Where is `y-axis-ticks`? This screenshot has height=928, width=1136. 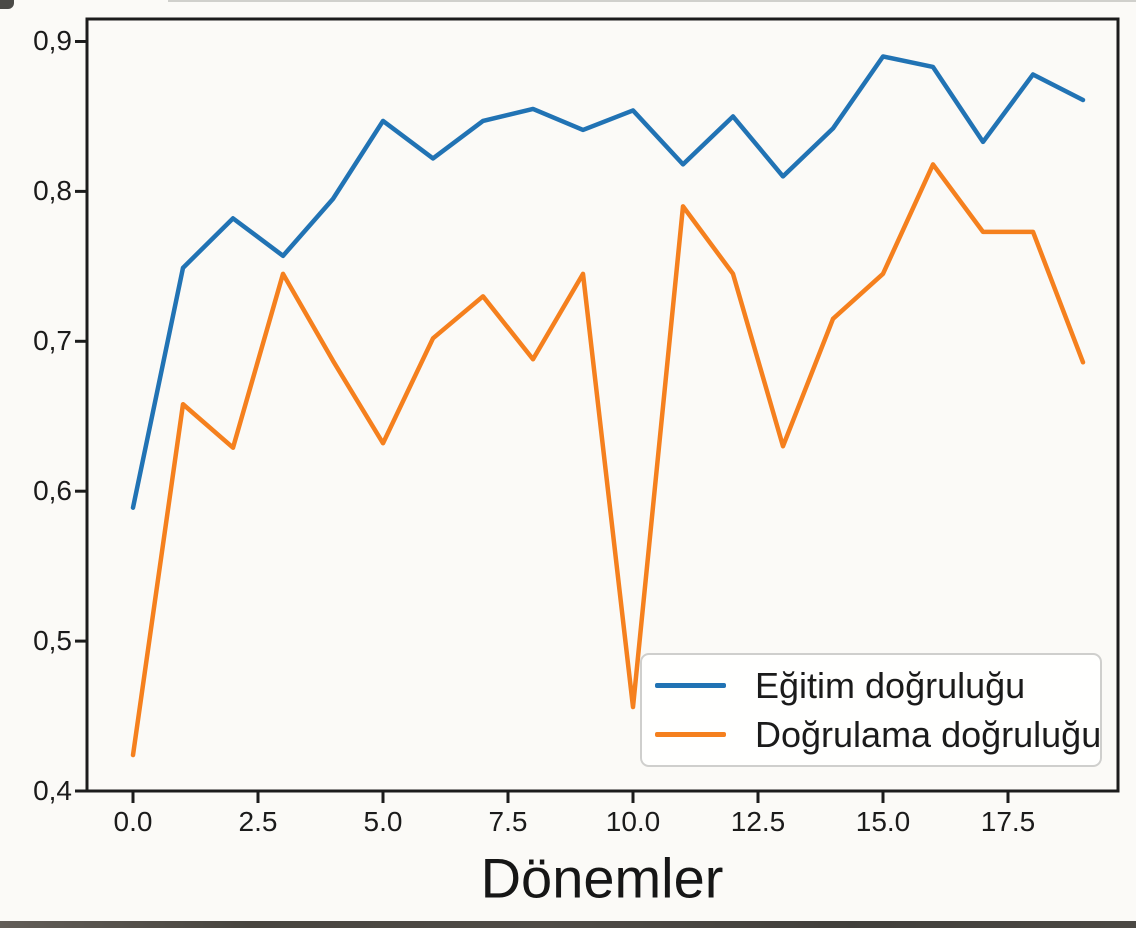 y-axis-ticks is located at coordinates (81, 416).